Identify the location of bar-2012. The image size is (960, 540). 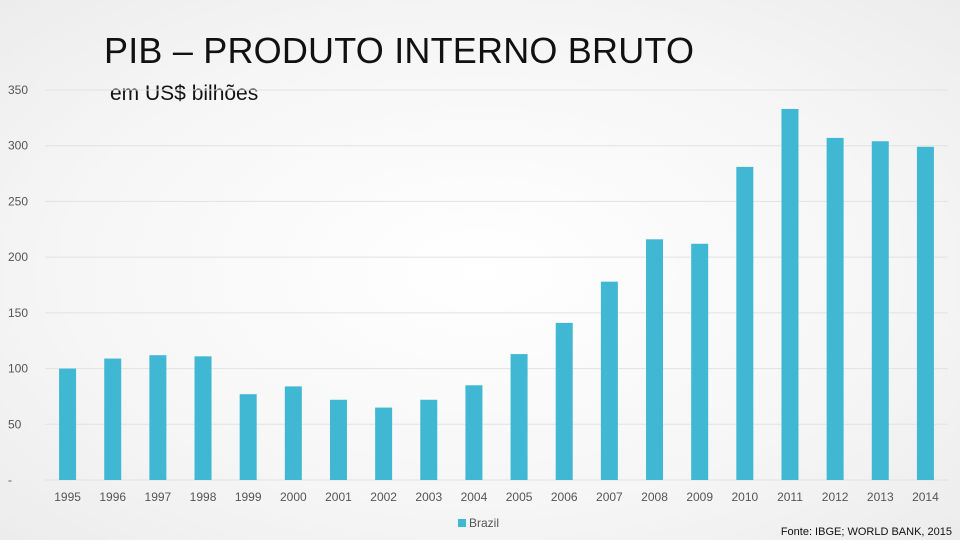
(835, 308).